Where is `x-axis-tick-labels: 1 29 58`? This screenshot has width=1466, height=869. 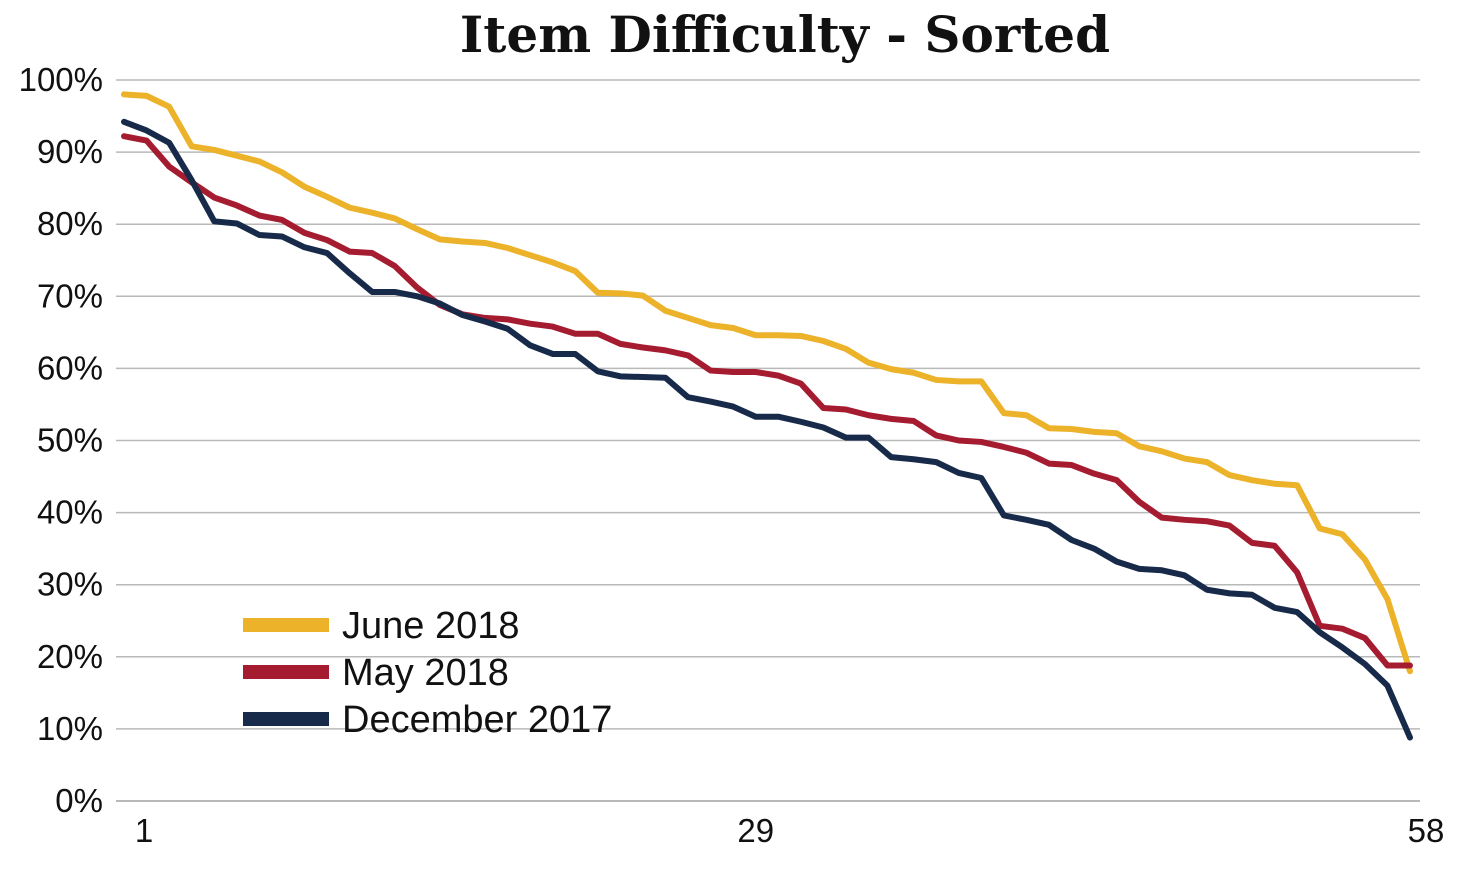
x-axis-tick-labels: 1 29 58 is located at coordinates (790, 830).